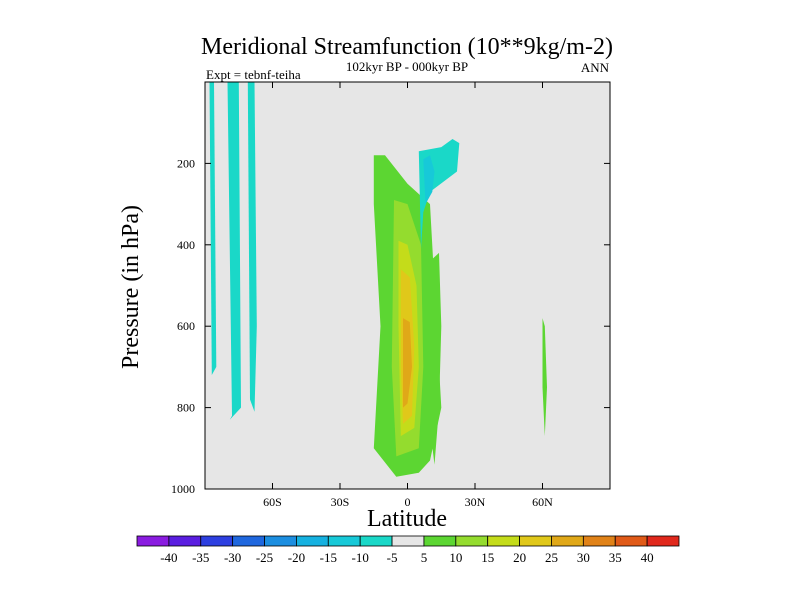 Image resolution: width=800 pixels, height=600 pixels. I want to click on colorbar-label: -35, so click(200, 557).